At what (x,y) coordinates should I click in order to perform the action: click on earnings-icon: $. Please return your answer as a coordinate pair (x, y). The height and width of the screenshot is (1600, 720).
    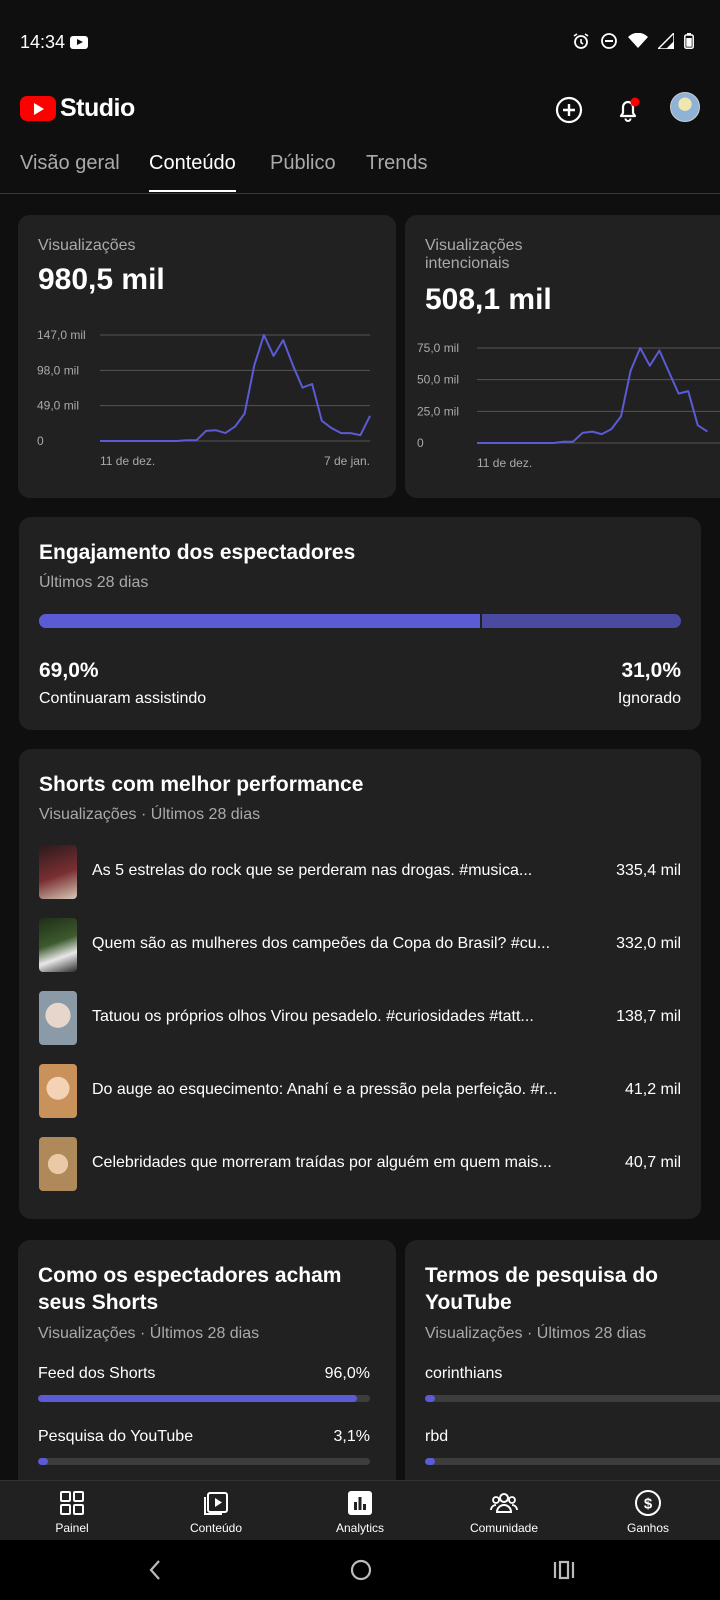
    Looking at the image, I should click on (648, 1503).